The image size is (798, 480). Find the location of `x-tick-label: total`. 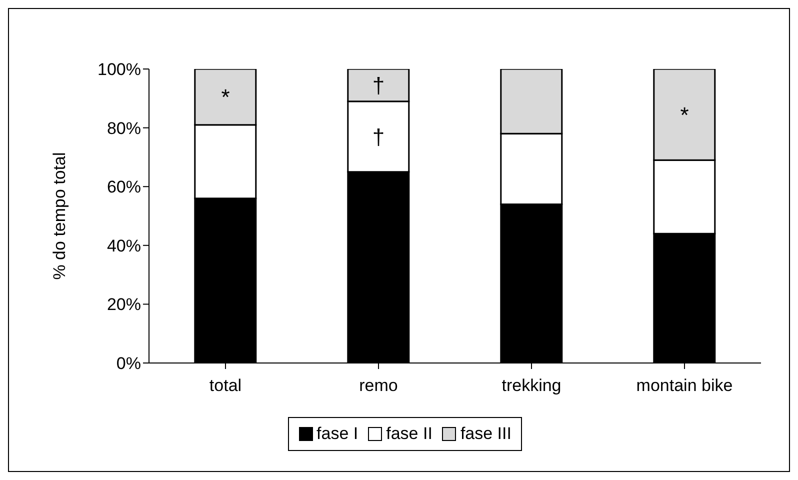

x-tick-label: total is located at coordinates (225, 386).